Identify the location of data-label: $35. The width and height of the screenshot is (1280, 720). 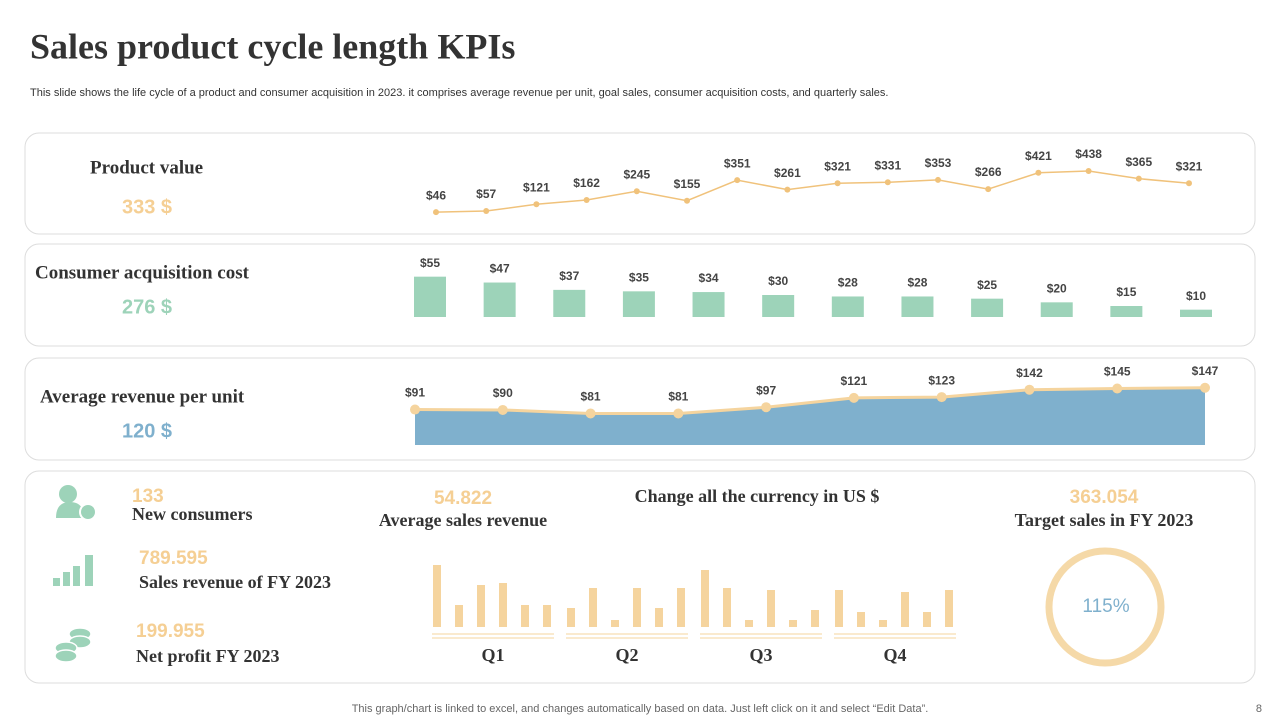
(639, 278).